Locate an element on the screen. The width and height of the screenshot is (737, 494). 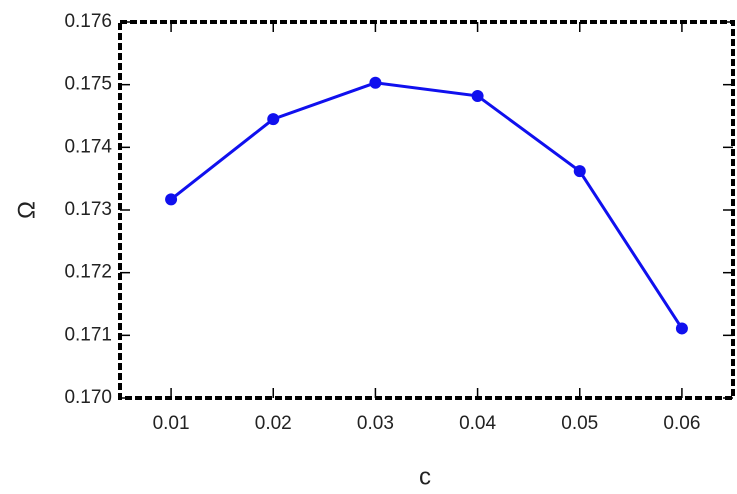
x-tick-label: 0.06 is located at coordinates (681, 423).